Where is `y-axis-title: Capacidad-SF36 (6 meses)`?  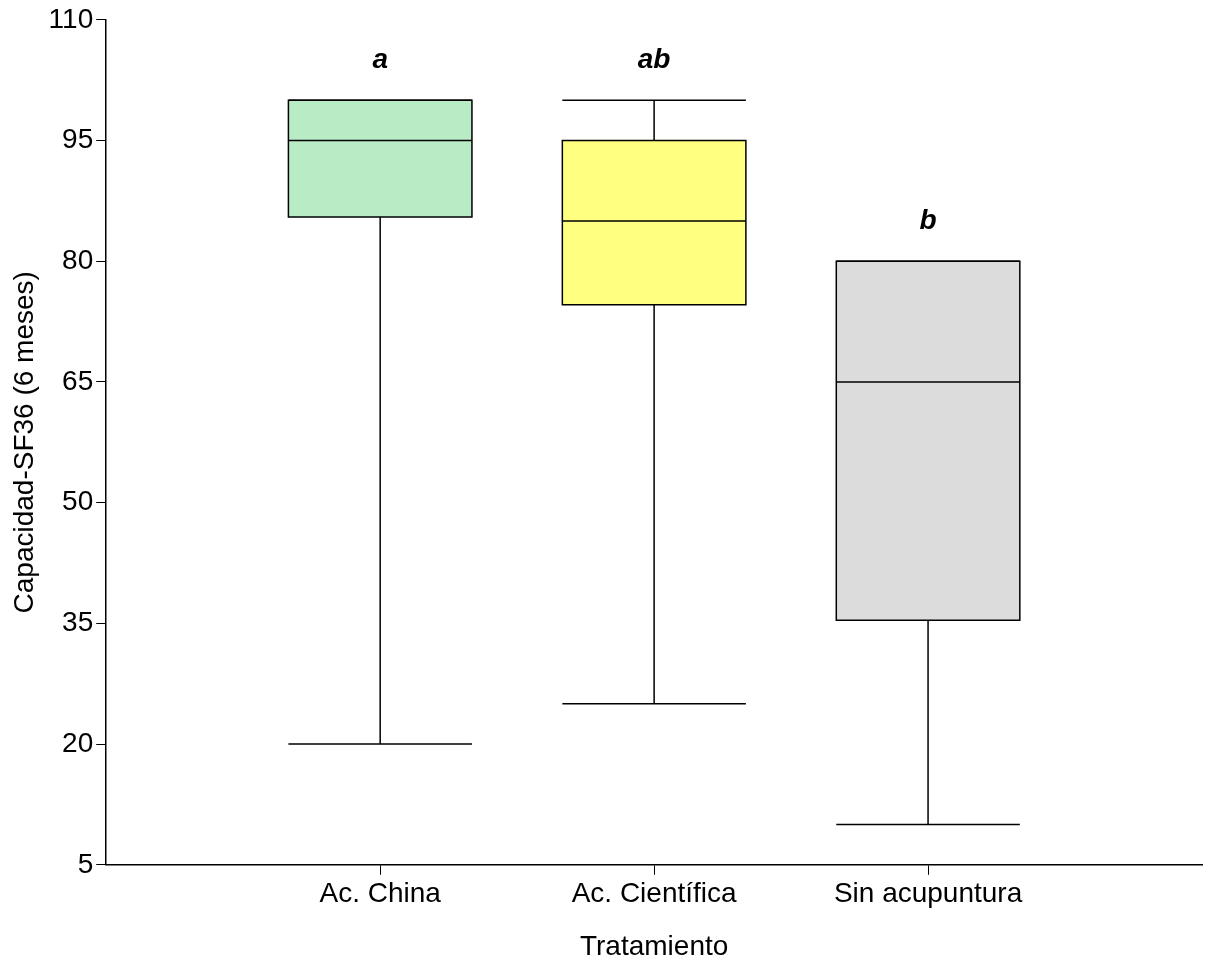
y-axis-title: Capacidad-SF36 (6 meses) is located at coordinates (23, 442).